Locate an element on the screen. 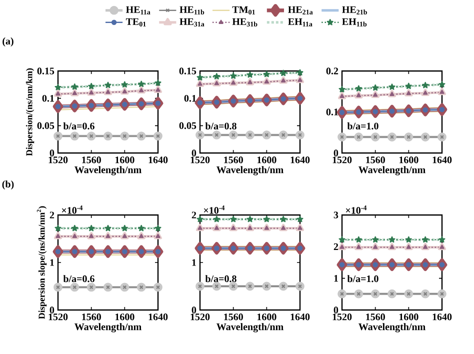 This screenshot has width=474, height=354. legend-label: HE$_{11a}$ is located at coordinates (138, 10).